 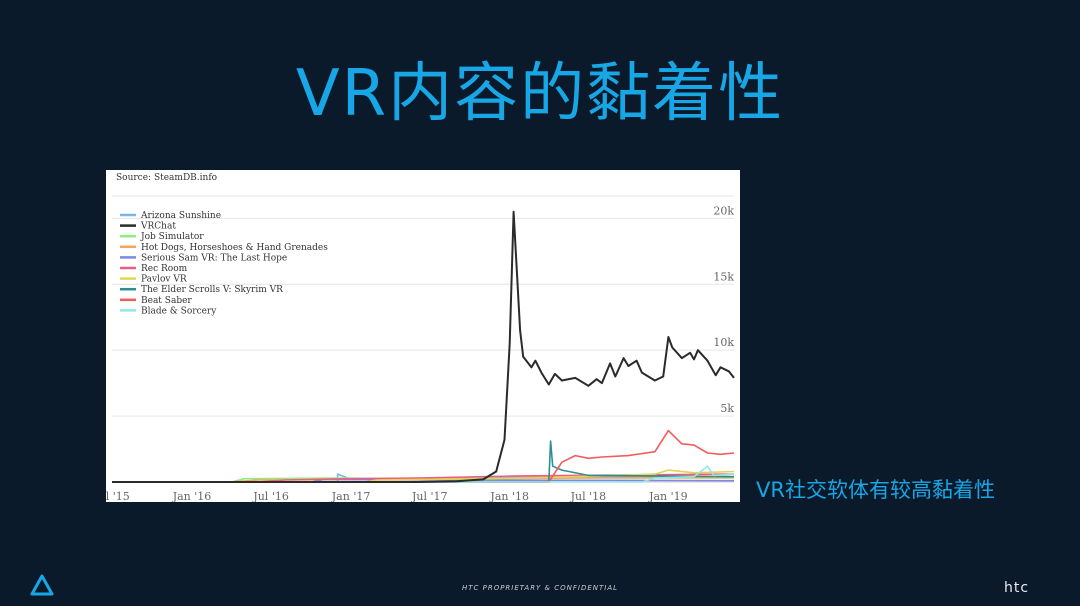 What do you see at coordinates (179, 311) in the screenshot?
I see `legend-item: Blade & Sorcery` at bounding box center [179, 311].